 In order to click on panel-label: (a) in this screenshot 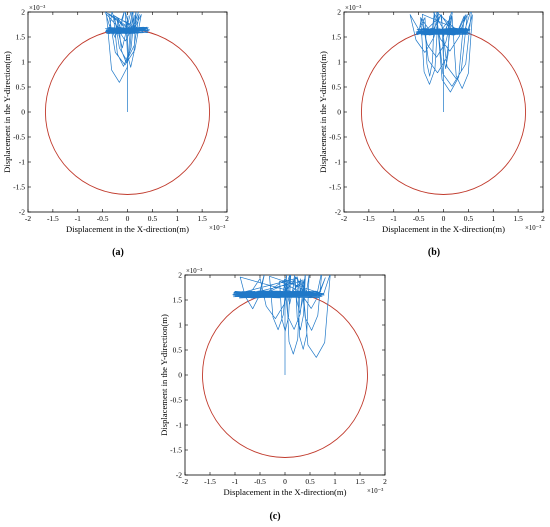, I will do `click(118, 252)`.